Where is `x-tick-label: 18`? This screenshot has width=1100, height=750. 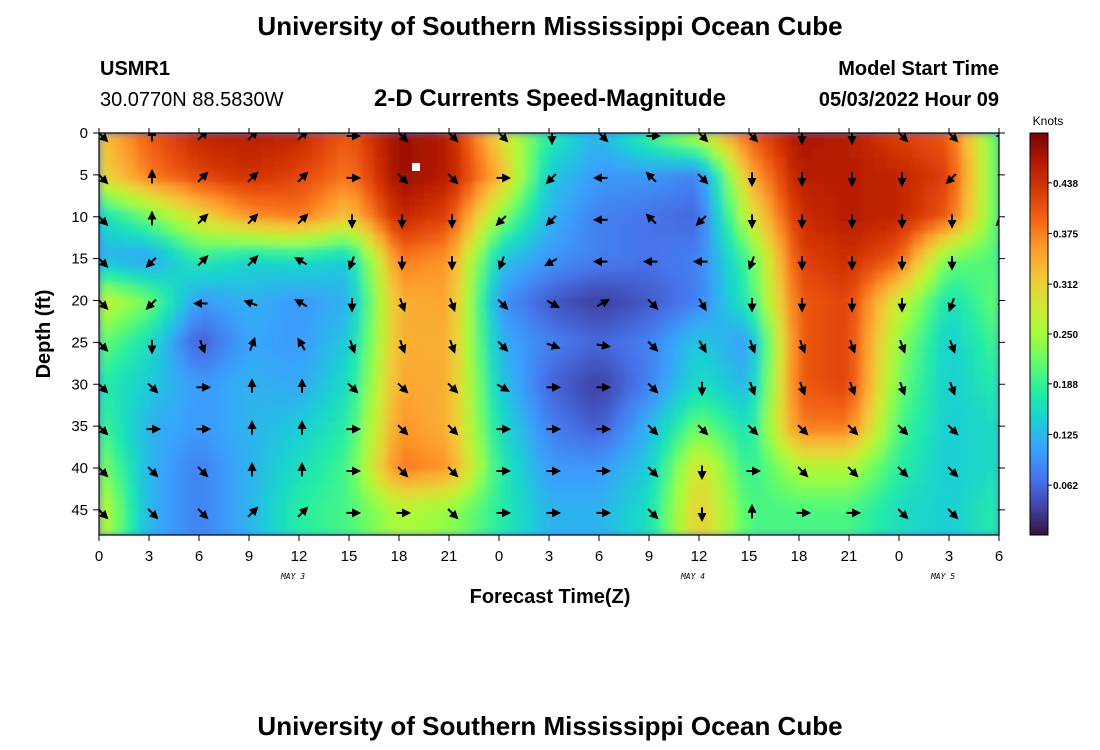 x-tick-label: 18 is located at coordinates (399, 556).